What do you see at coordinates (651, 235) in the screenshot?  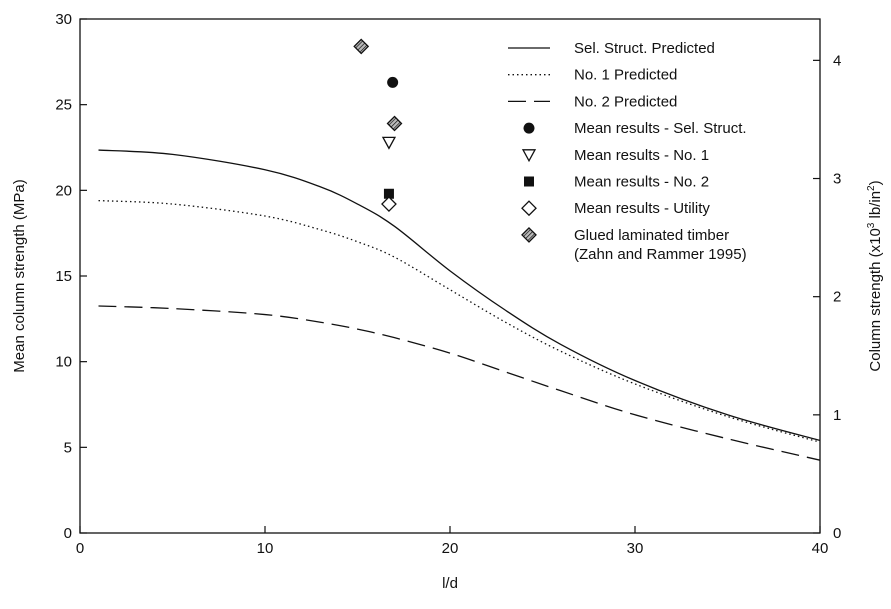 I see `legend-label-7: Glued laminated timber` at bounding box center [651, 235].